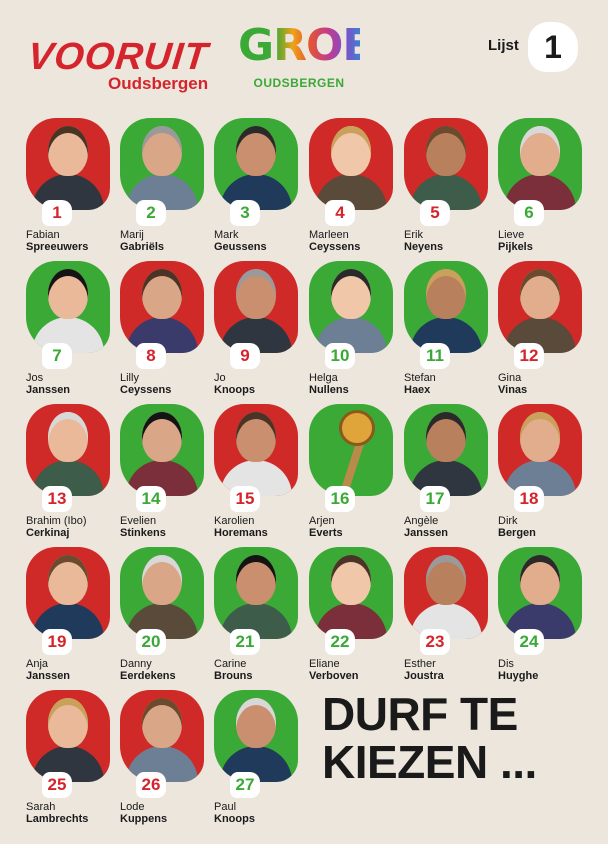  I want to click on candidate-card: 27 Paul Knoops, so click(257, 757).